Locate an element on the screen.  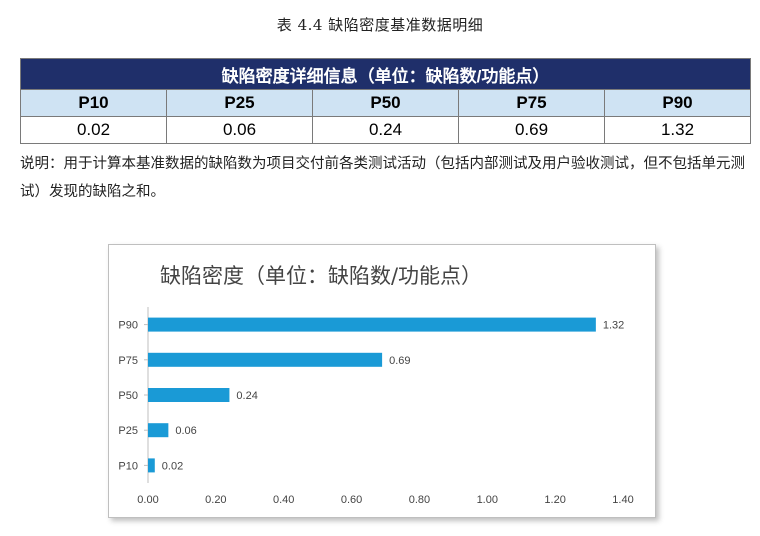
chart-title: 缺陷密度（单位：缺陷数/功能点） is located at coordinates (321, 276).